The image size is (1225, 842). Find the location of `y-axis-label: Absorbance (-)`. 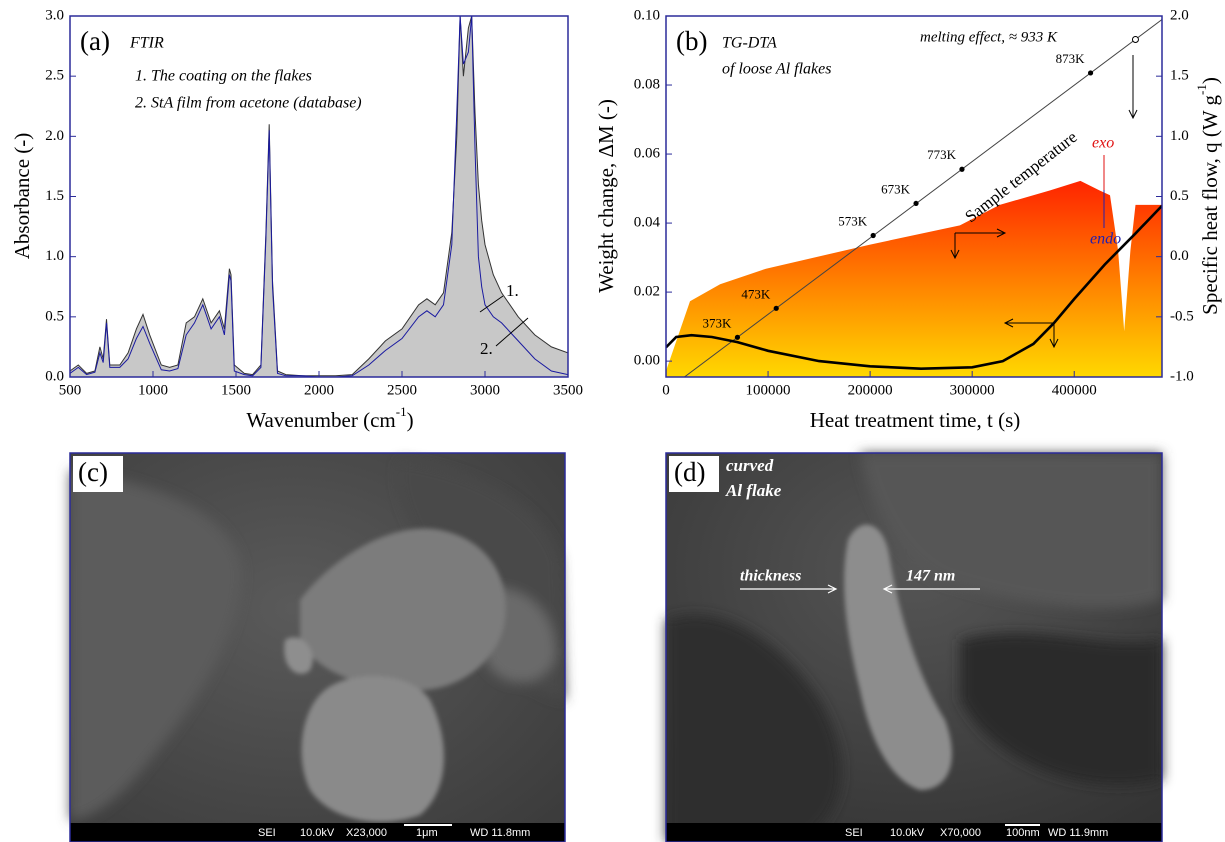

y-axis-label: Absorbance (-) is located at coordinates (22, 196).